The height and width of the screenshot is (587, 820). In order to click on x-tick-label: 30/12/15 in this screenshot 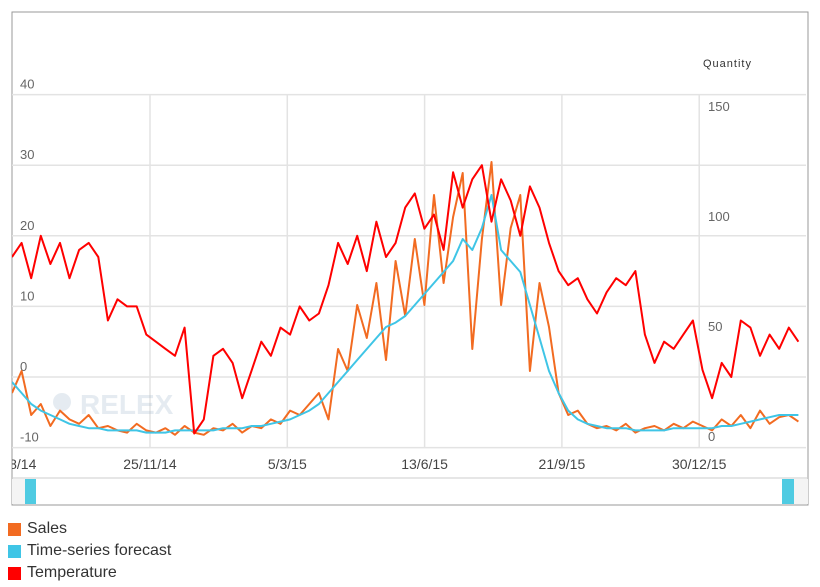, I will do `click(699, 464)`.